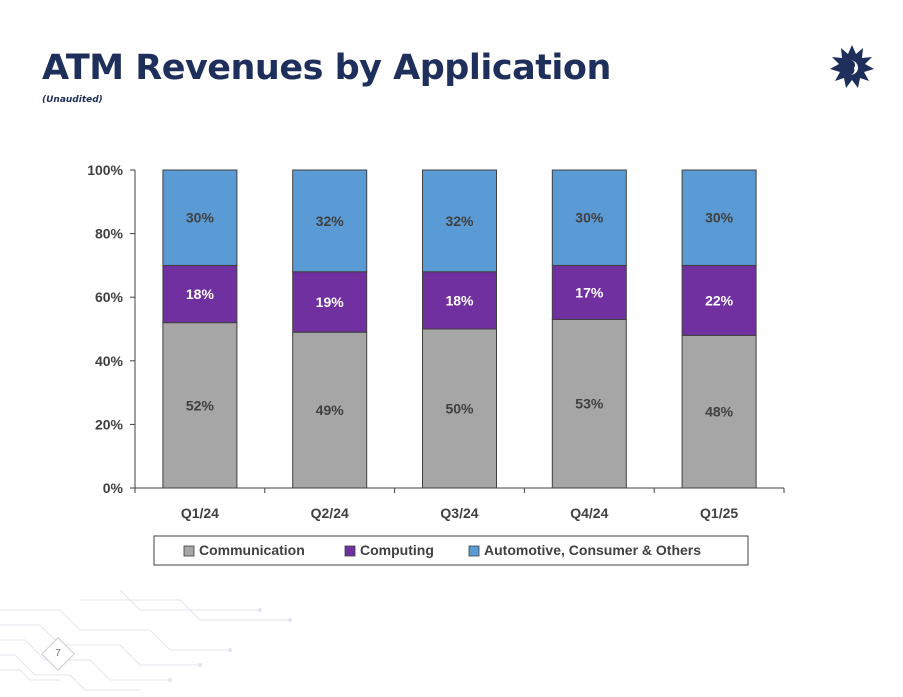 Image resolution: width=903 pixels, height=697 pixels. What do you see at coordinates (105, 329) in the screenshot?
I see `y-tick-labels: 0% 20% 40% 60% 80% 100%` at bounding box center [105, 329].